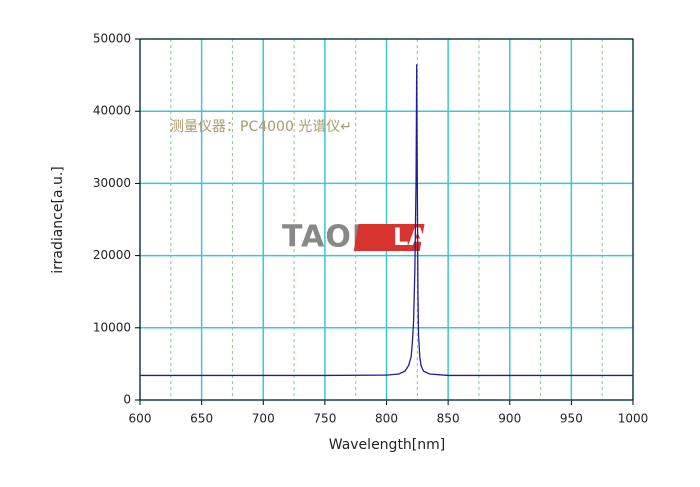  I want to click on y-tick-label: 0, so click(127, 400).